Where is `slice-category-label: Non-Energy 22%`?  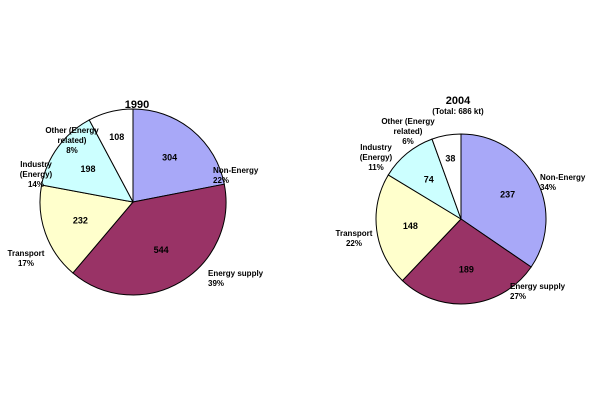 slice-category-label: Non-Energy 22% is located at coordinates (236, 175).